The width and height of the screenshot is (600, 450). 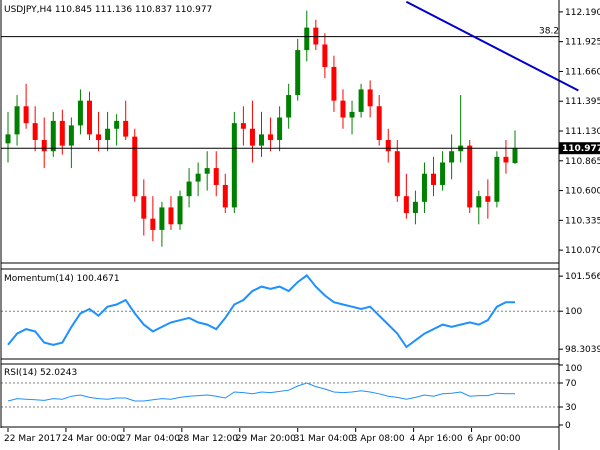 I want to click on fibonacci-38-2-label: 38.2, so click(x=549, y=32).